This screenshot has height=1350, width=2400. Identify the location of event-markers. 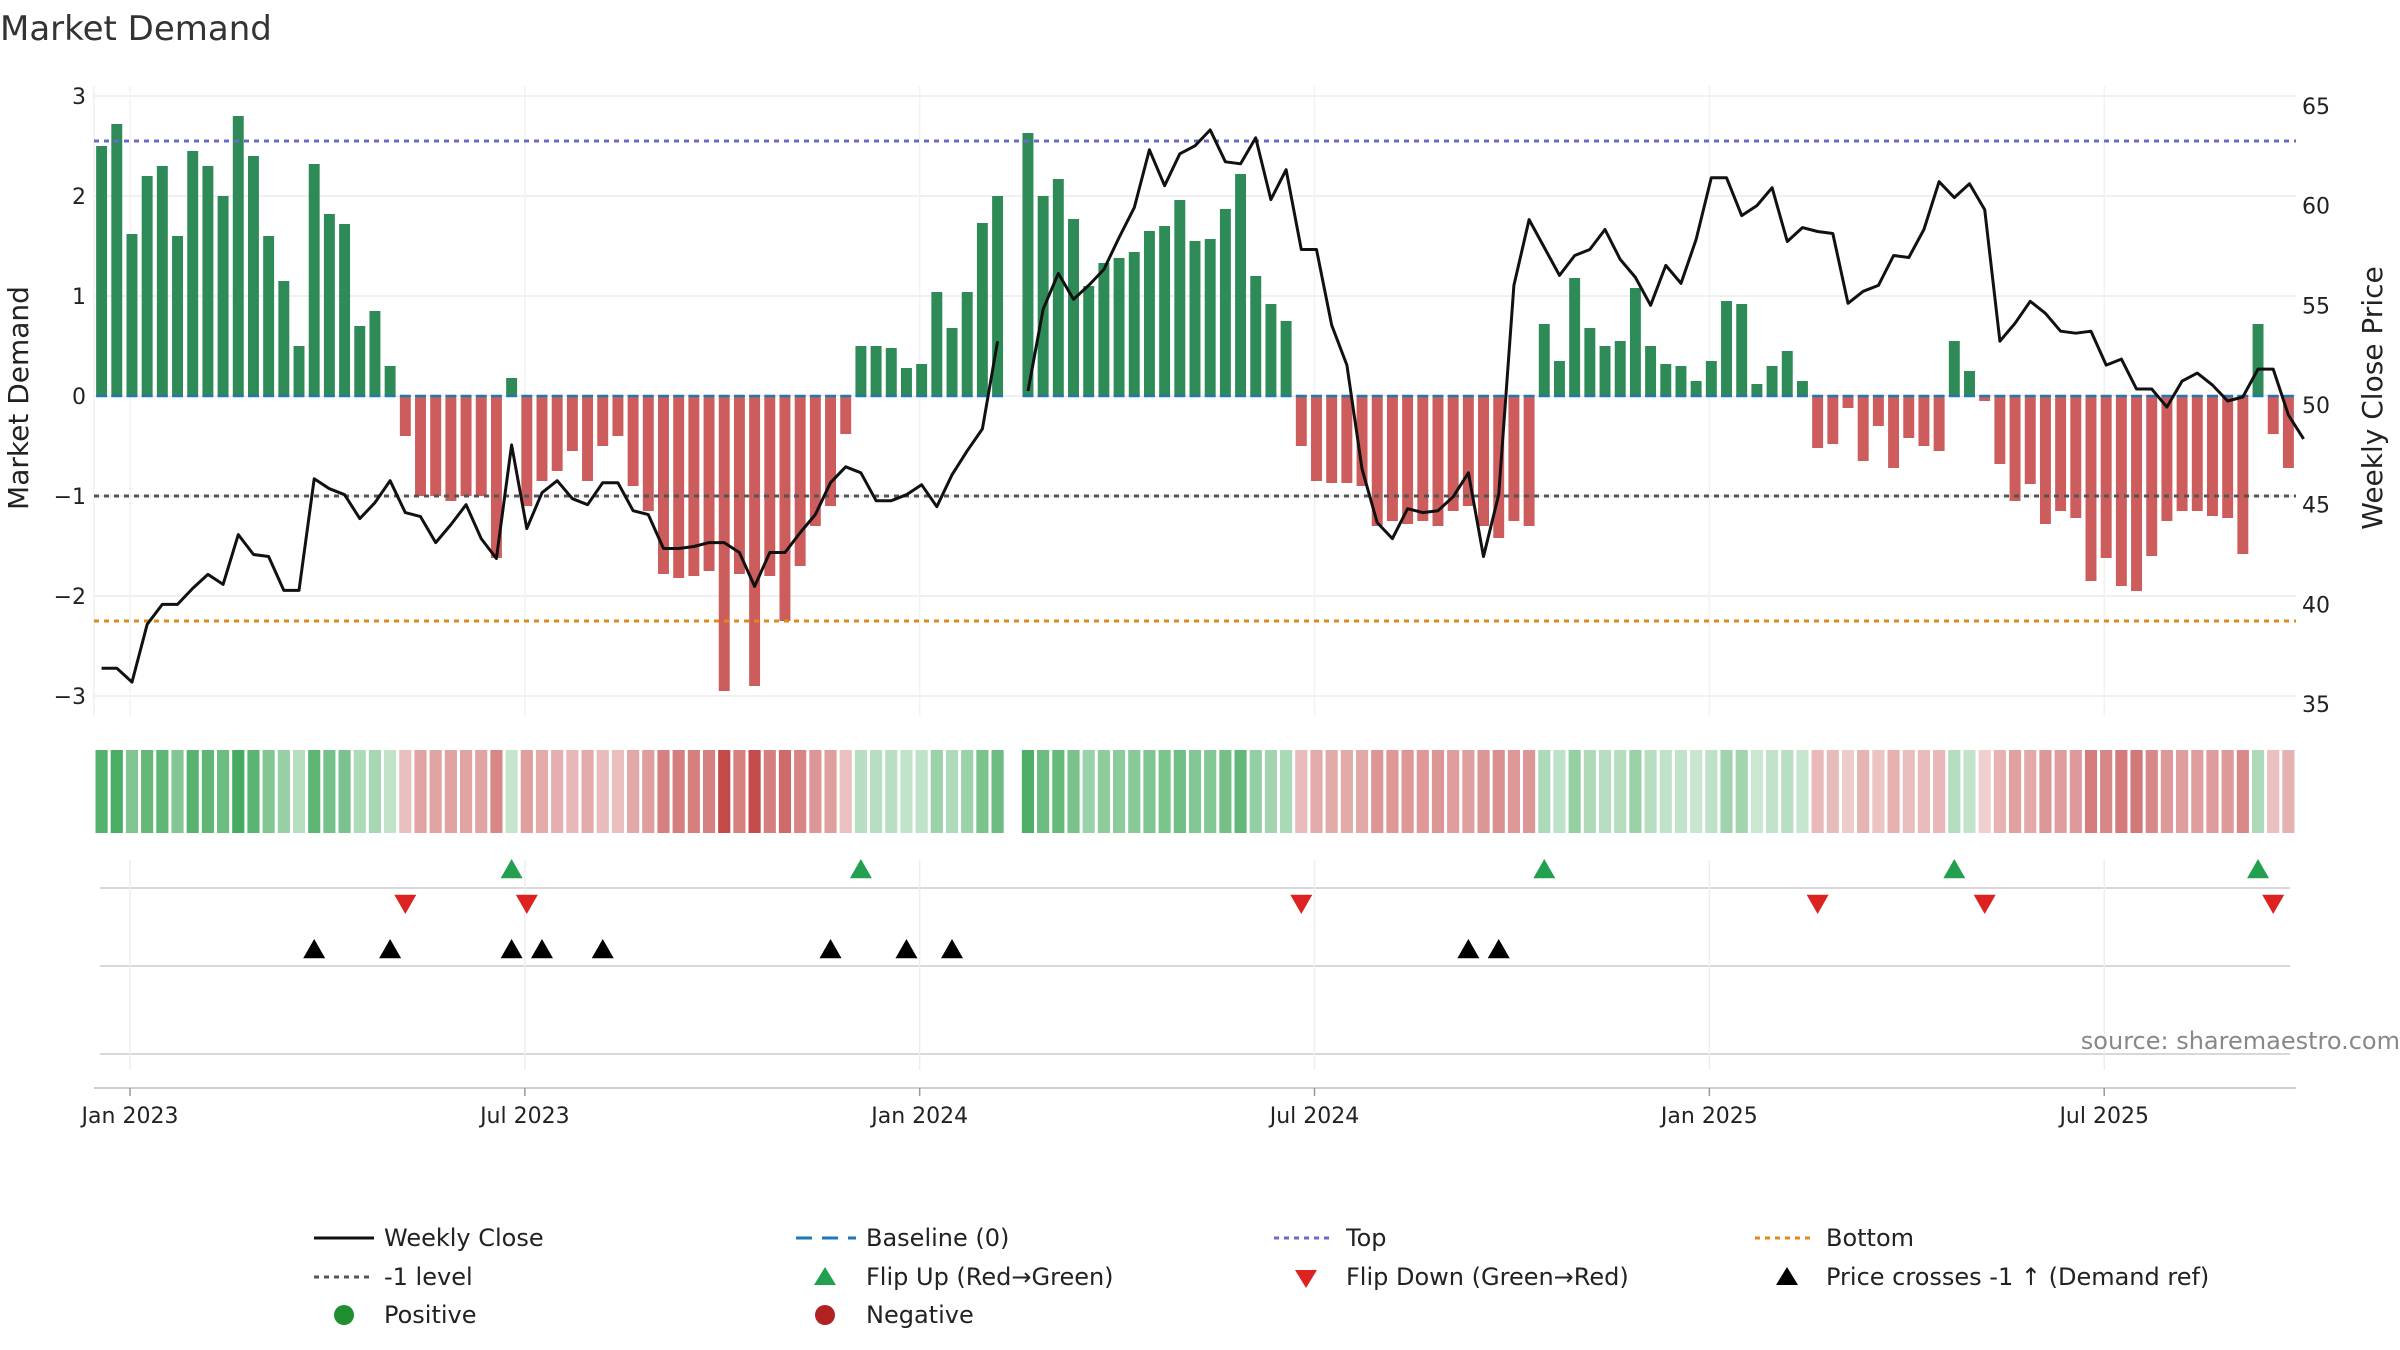
(1294, 909).